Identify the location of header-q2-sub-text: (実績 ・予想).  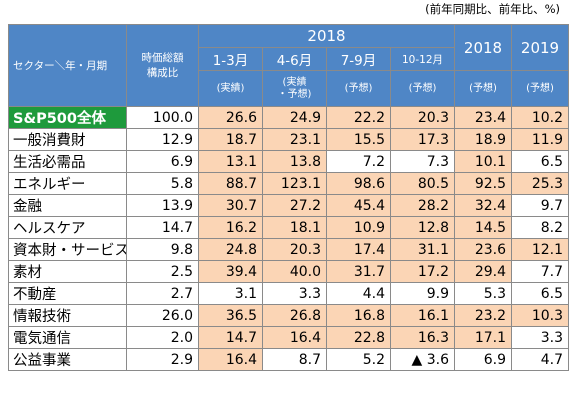
(294, 88).